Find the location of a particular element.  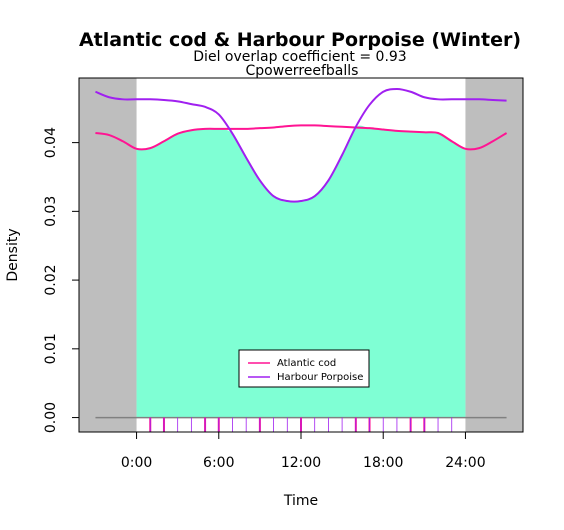

y-tick-label: 0.00 is located at coordinates (51, 417).